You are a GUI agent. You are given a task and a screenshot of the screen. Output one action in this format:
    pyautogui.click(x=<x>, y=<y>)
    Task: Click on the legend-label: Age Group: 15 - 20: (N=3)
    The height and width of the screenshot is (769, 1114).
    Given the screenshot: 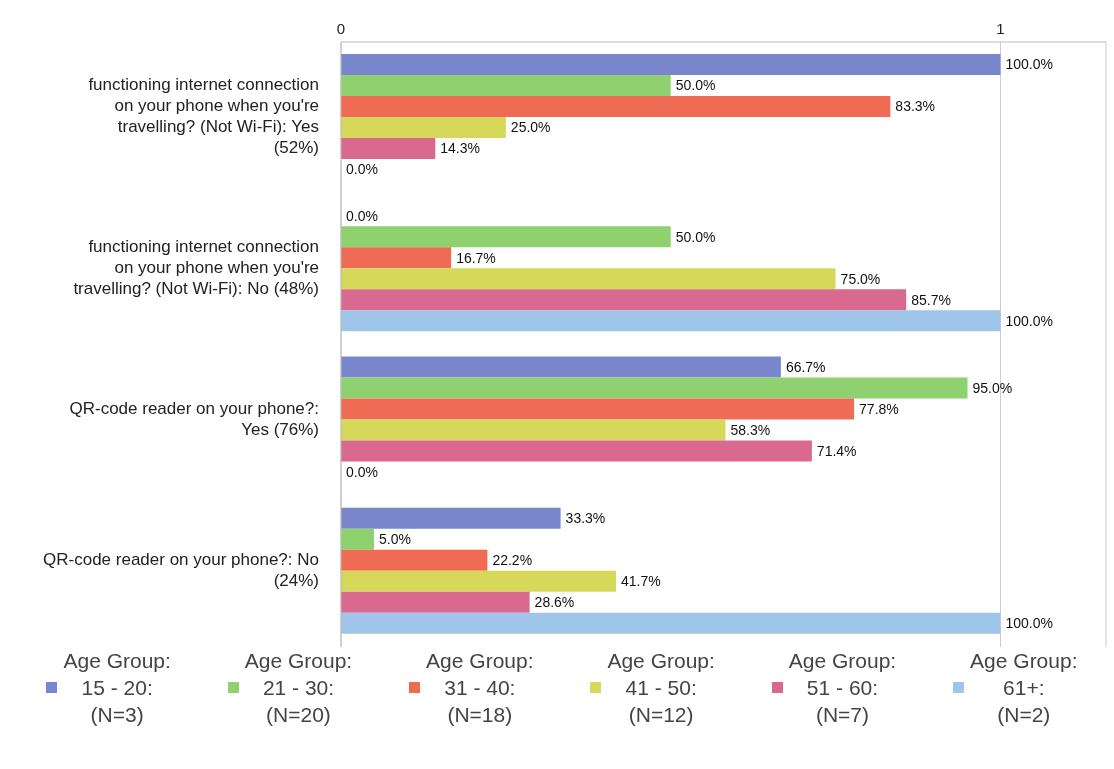 What is the action you would take?
    pyautogui.click(x=117, y=688)
    